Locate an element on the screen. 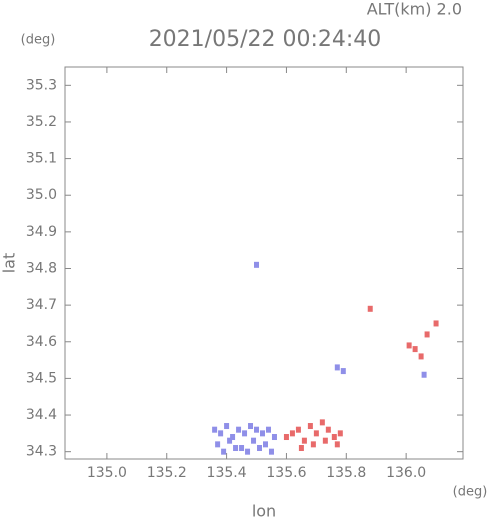  y-tick-label: 34.3 is located at coordinates (41, 452).